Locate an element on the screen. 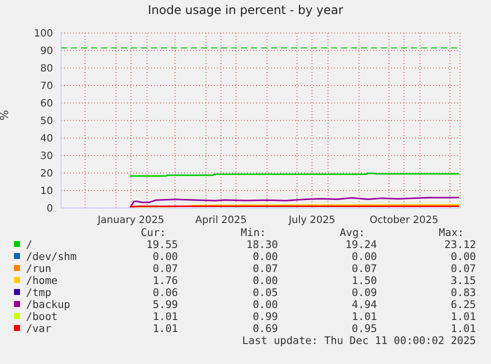  legend-label: /boot is located at coordinates (42, 317).